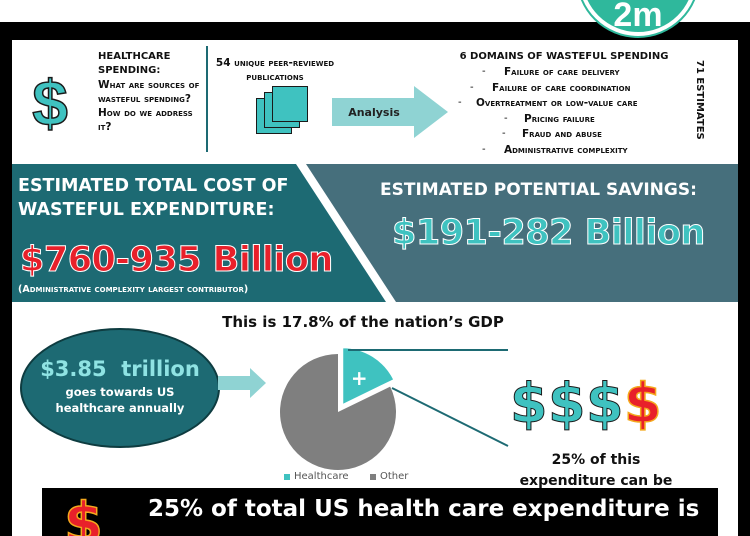 This screenshot has width=750, height=536. I want to click on domain-label: Overtreatment or low-value care, so click(557, 103).